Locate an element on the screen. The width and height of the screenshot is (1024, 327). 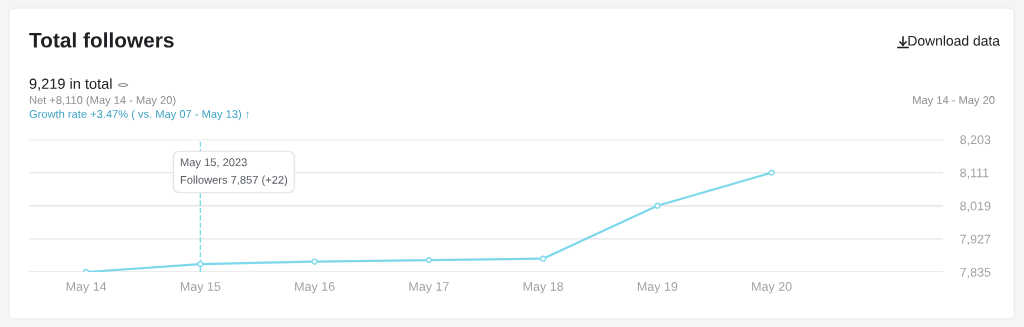
chart-subtitle: 9,219 in total is located at coordinates (70, 84).